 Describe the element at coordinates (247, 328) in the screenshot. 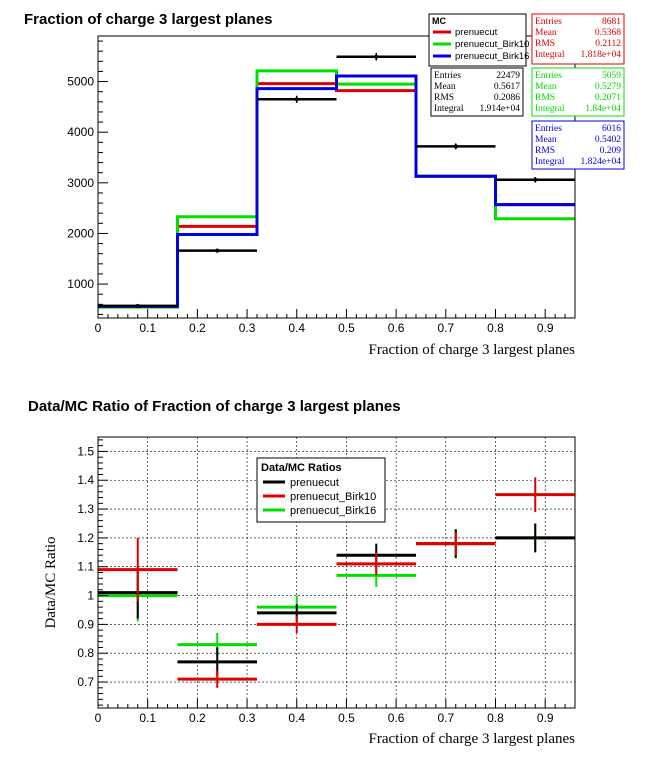

I see `chart1-xtick-label: 0.3` at that location.